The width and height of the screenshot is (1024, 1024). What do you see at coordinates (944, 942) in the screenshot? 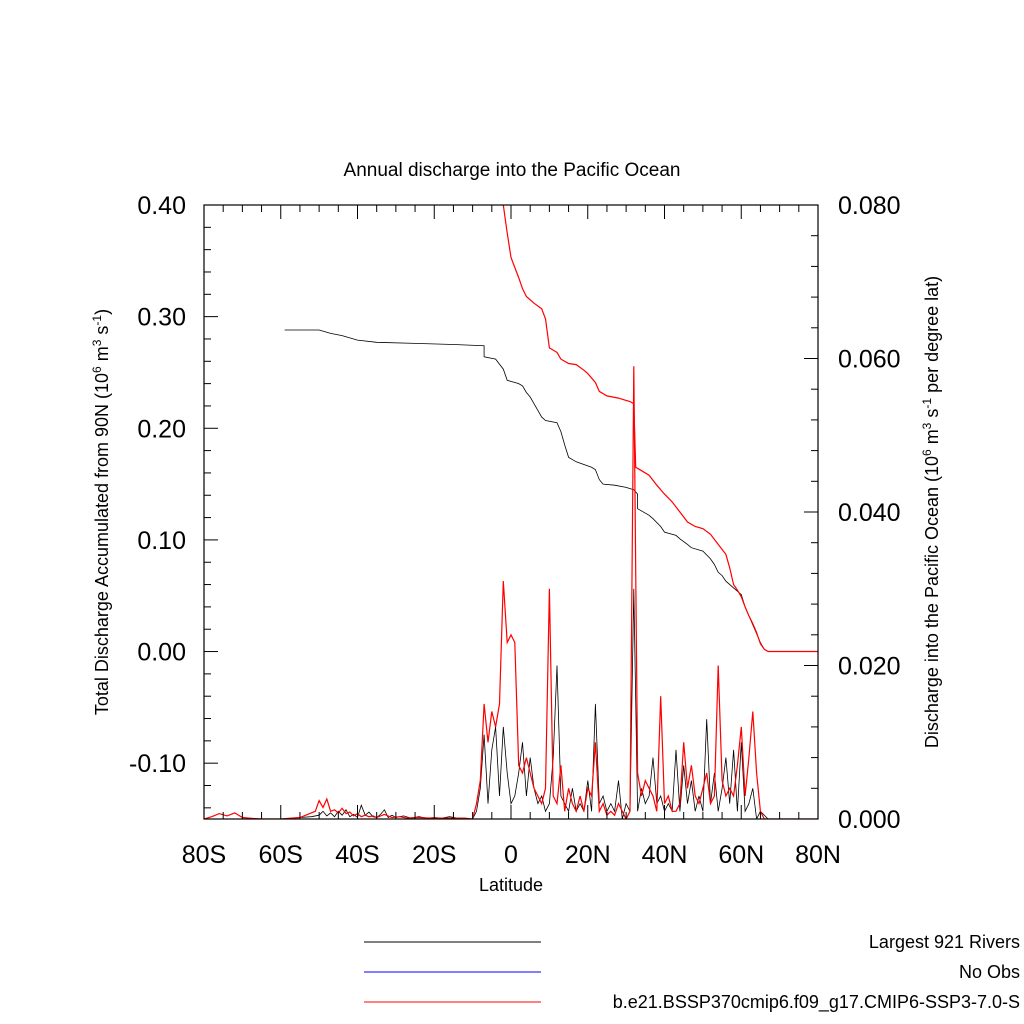
I see `legend-label-0: Largest 921 Rivers` at bounding box center [944, 942].